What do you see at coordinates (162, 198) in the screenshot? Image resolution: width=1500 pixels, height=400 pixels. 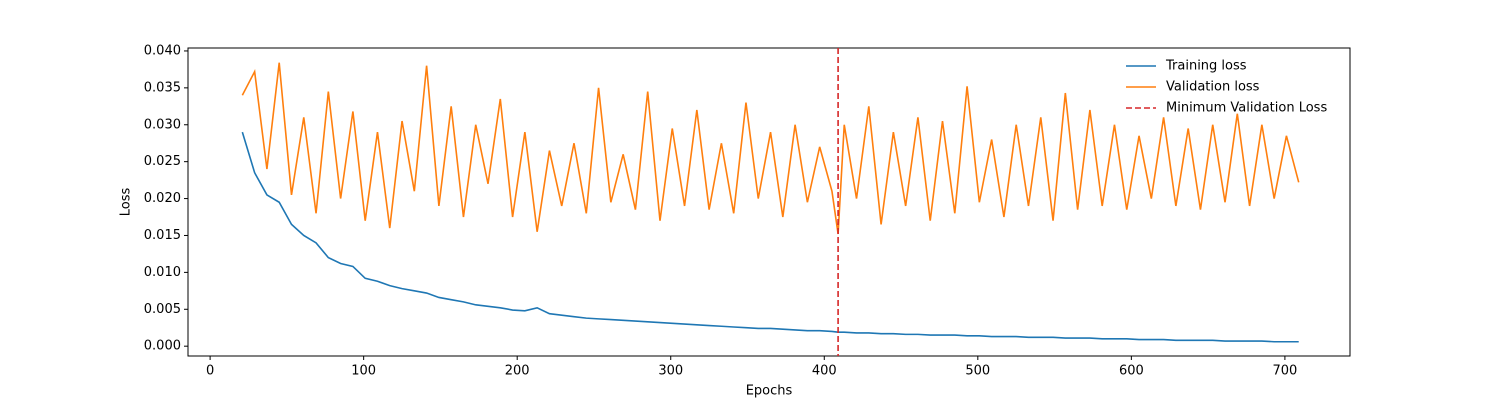 I see `y-tick-label: 0.020` at bounding box center [162, 198].